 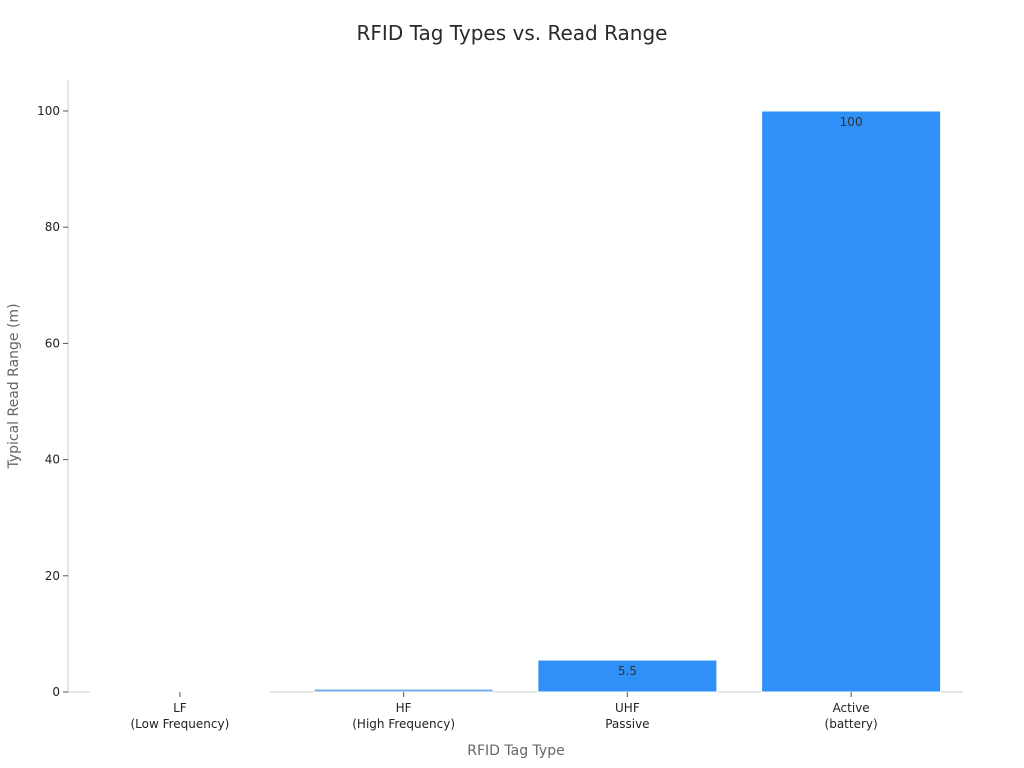 What do you see at coordinates (52, 227) in the screenshot?
I see `y-tick-label: 80` at bounding box center [52, 227].